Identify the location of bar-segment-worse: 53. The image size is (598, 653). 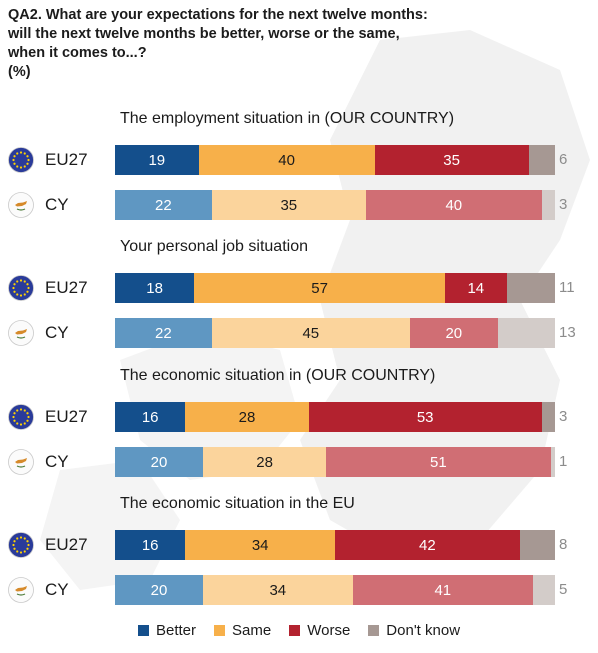
(425, 417).